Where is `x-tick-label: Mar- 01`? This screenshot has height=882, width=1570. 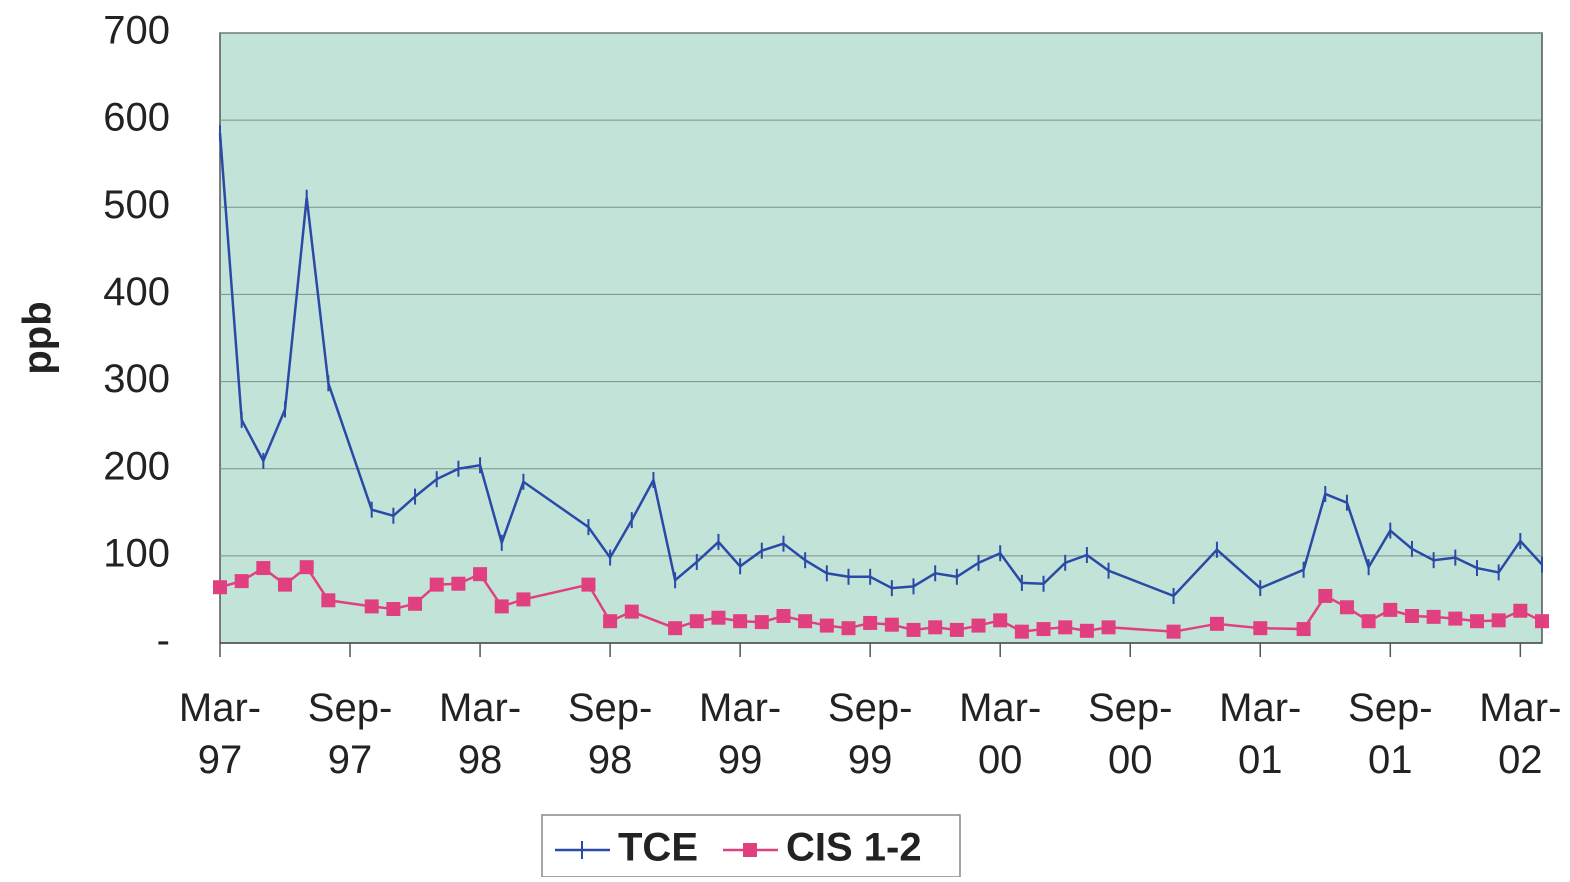
x-tick-label: Mar- 01 is located at coordinates (1260, 734).